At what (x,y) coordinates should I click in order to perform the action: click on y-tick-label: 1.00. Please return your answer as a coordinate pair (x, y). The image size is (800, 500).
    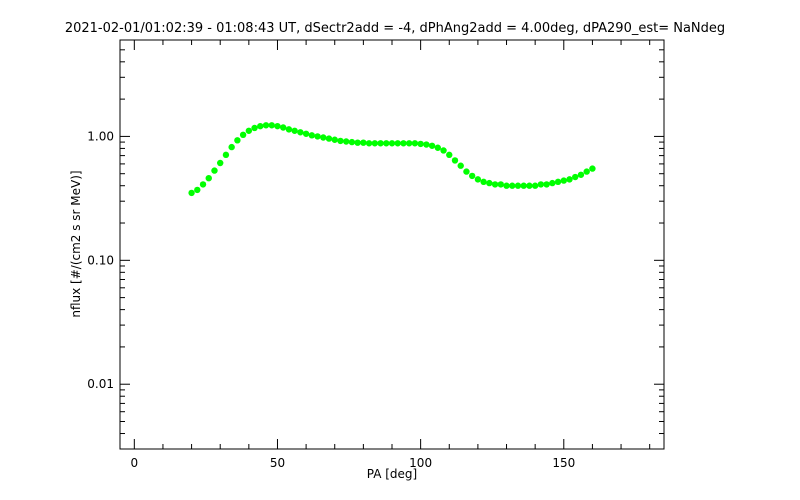
    Looking at the image, I should click on (100, 136).